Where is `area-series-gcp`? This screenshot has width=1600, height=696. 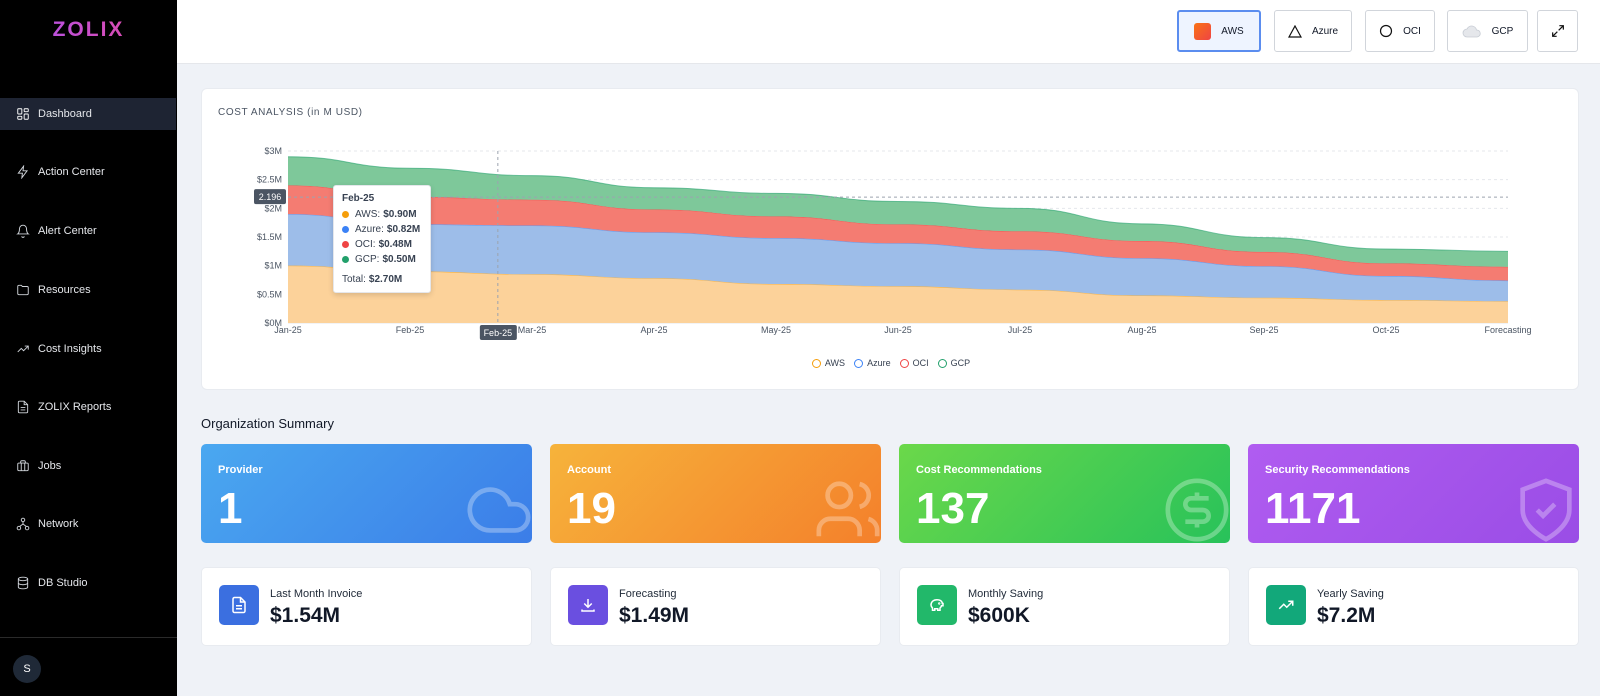 area-series-gcp is located at coordinates (898, 211).